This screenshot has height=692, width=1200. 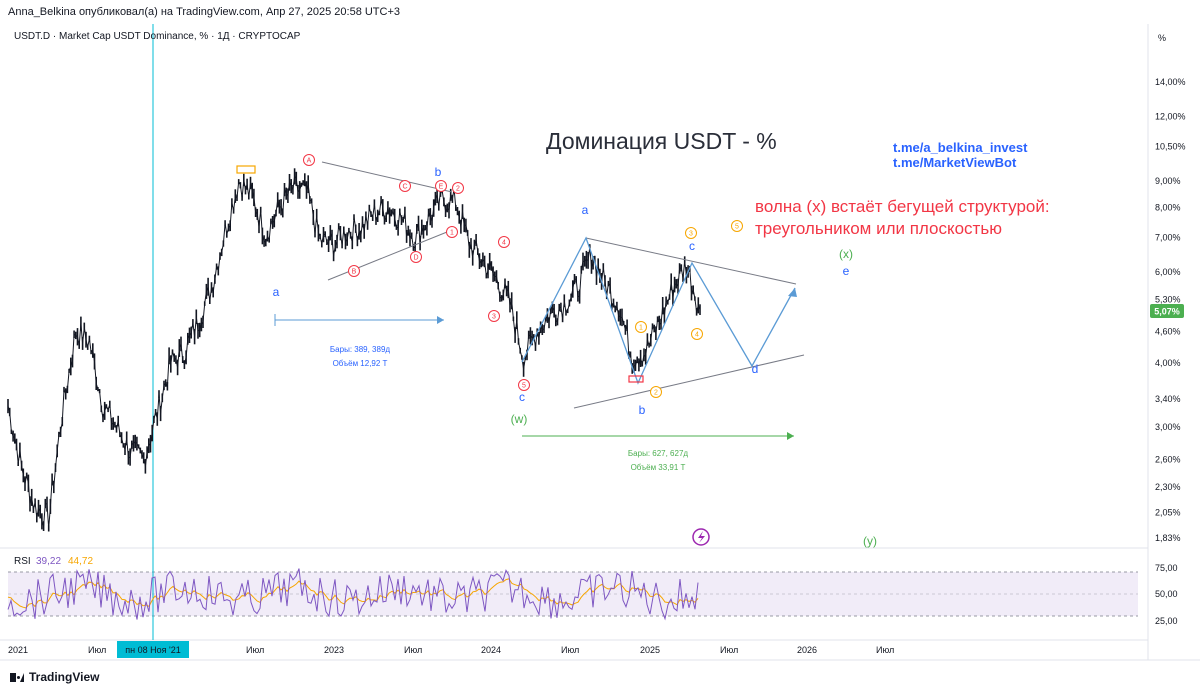 What do you see at coordinates (360, 357) in the screenshot?
I see `measure1-label: Бары: 389, 389д Объём 12,92 Т` at bounding box center [360, 357].